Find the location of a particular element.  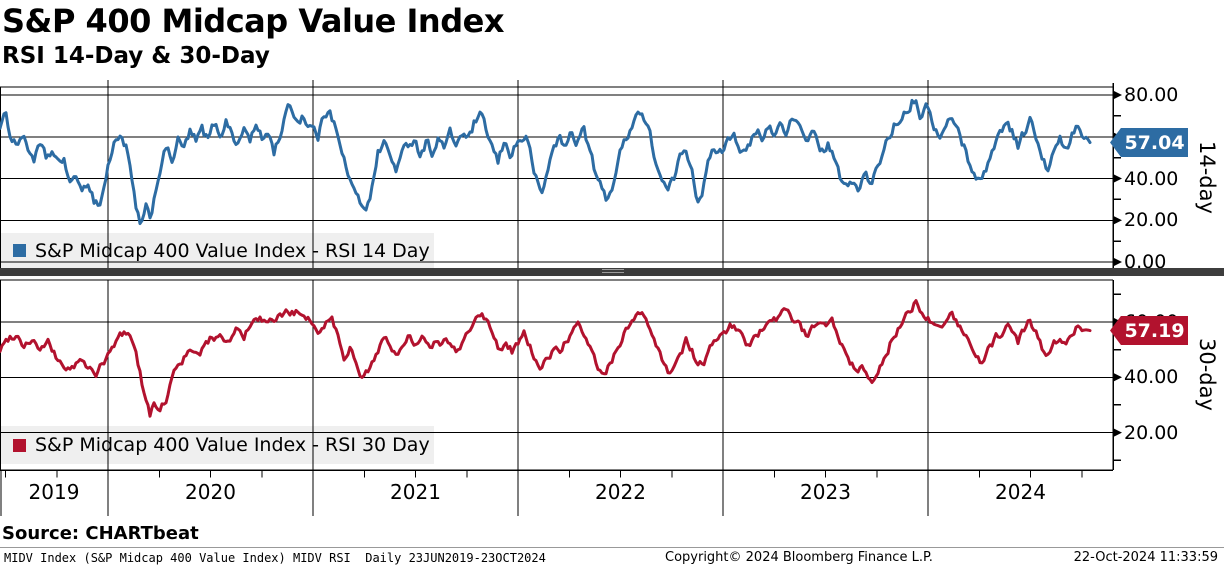

x-tick-label-year: 2024 is located at coordinates (1020, 492).